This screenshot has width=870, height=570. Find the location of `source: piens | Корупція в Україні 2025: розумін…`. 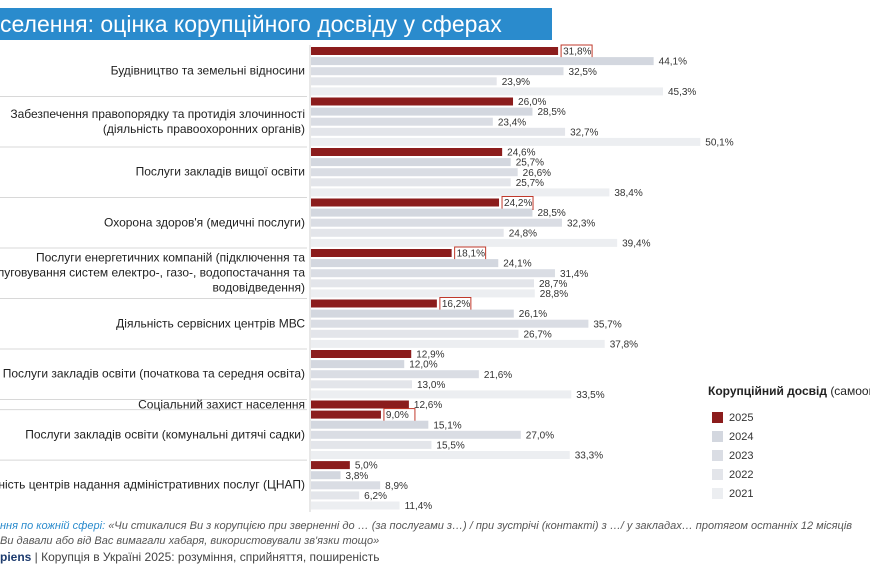

source: piens | Корупція в Україні 2025: розумін… is located at coordinates (189, 557).